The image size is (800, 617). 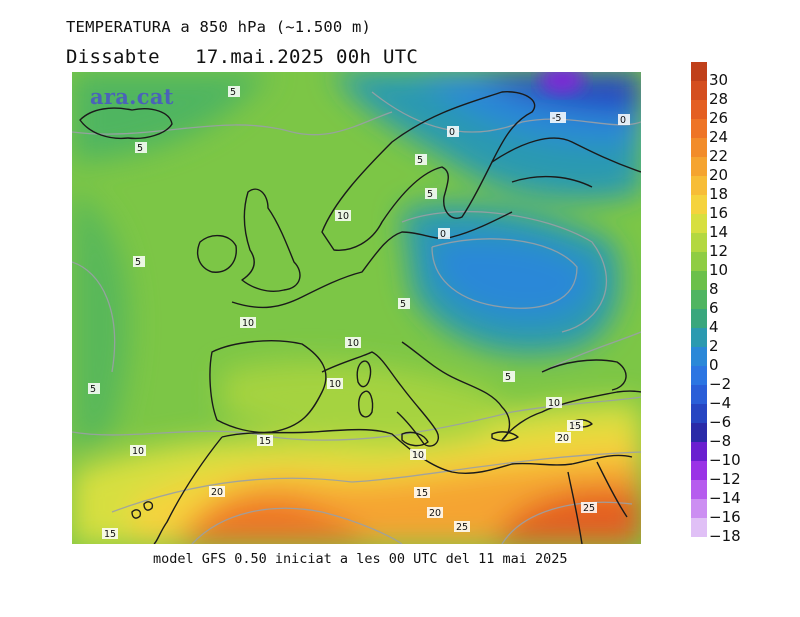 I want to click on brand-logo: ara.cat, so click(x=132, y=96).